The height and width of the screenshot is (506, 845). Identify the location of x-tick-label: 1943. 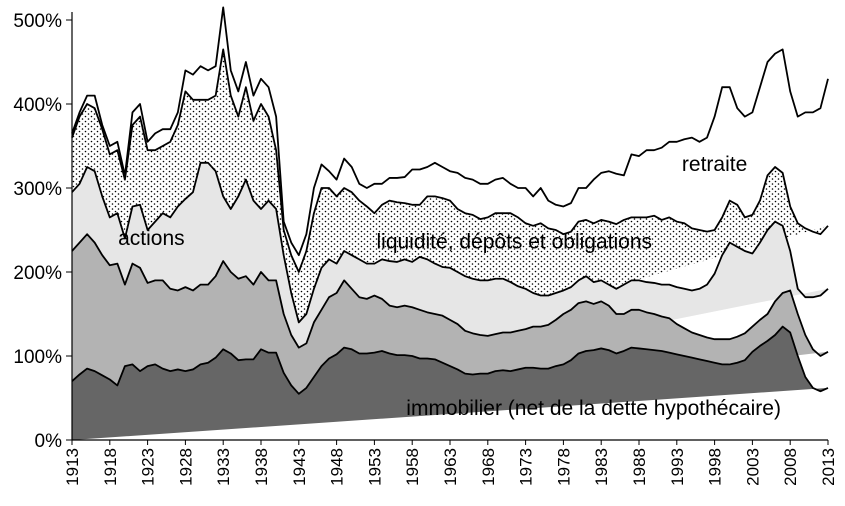
(299, 467).